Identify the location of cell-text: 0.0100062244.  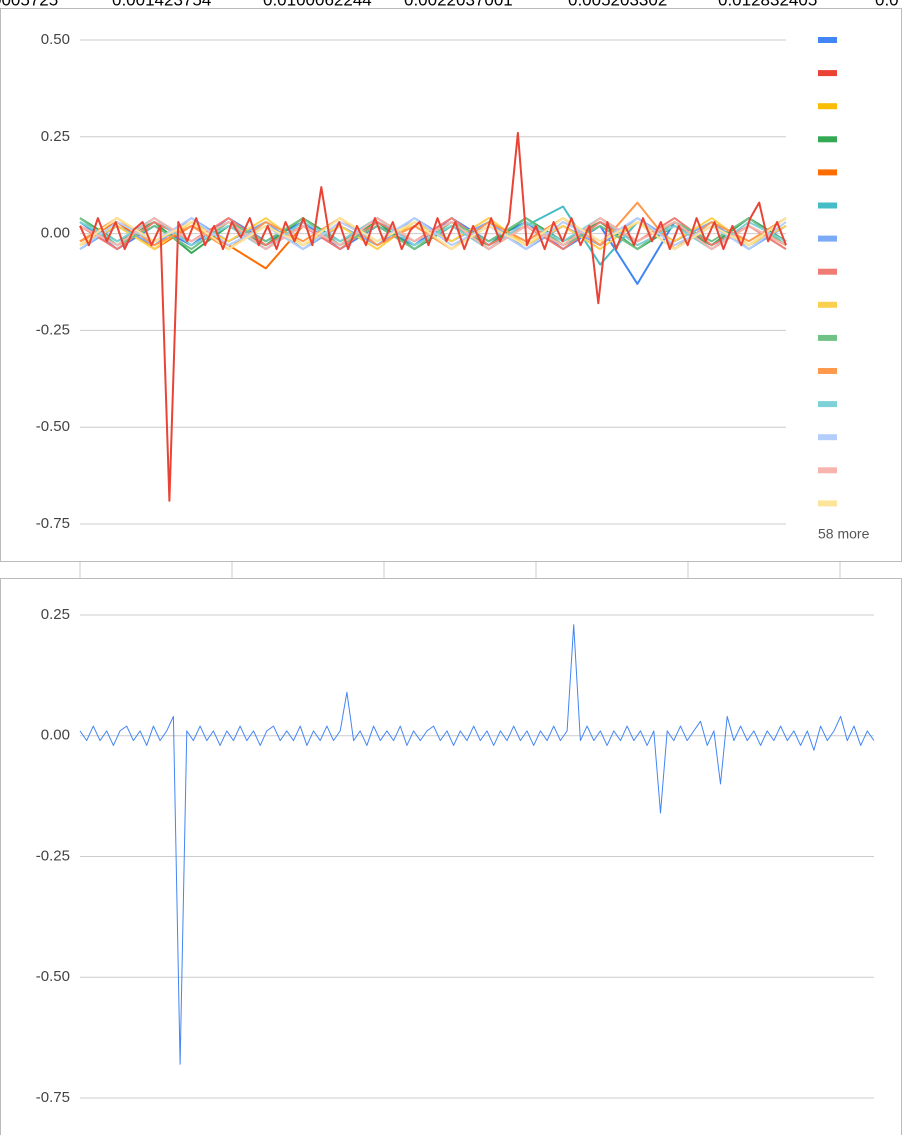
(317, 4).